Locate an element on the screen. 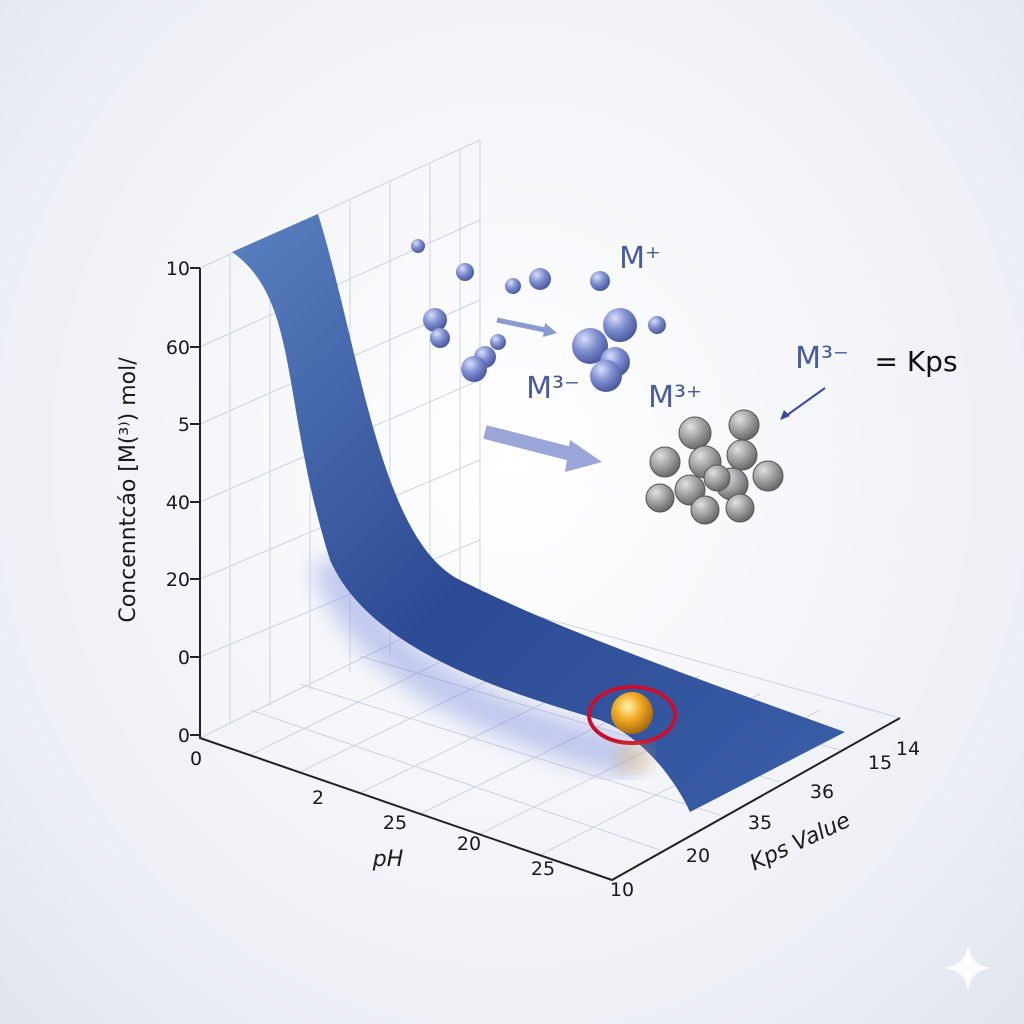 This screenshot has width=1024, height=1024. highlight-ring is located at coordinates (632, 715).